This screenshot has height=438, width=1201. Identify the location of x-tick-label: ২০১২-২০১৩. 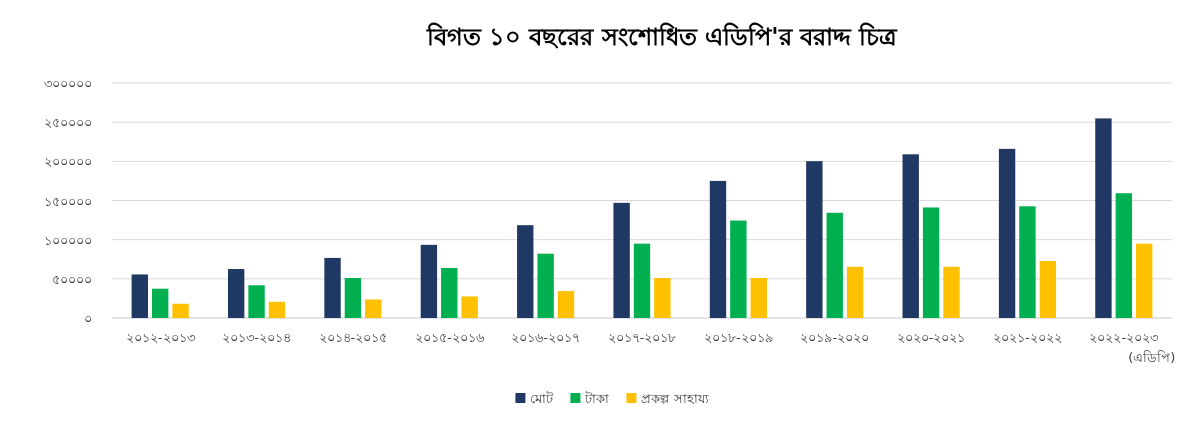
(160, 337).